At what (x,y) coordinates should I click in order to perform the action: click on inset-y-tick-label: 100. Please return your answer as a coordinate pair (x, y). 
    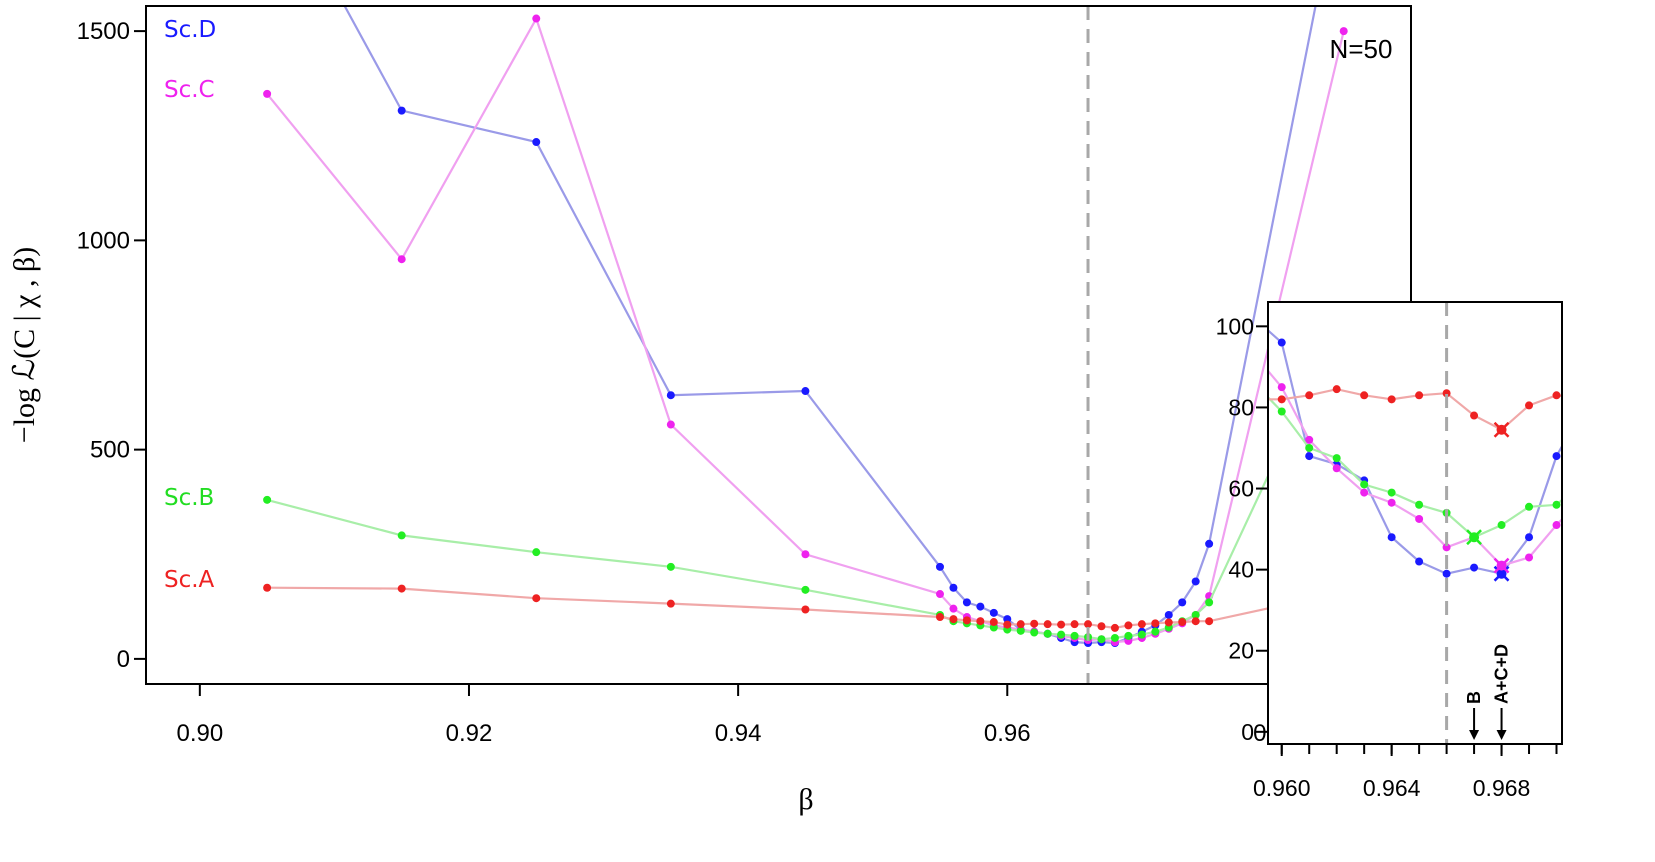
    Looking at the image, I should click on (1235, 326).